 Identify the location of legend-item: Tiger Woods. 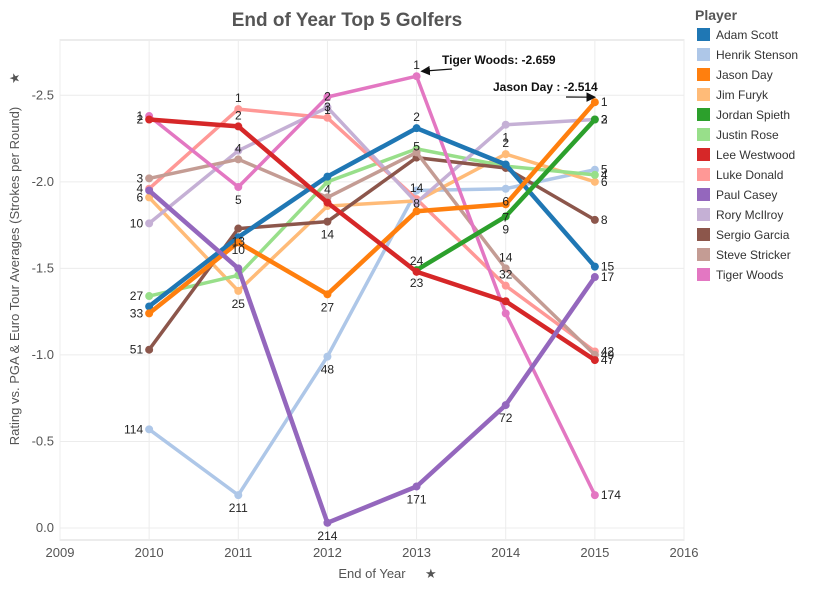
(740, 275).